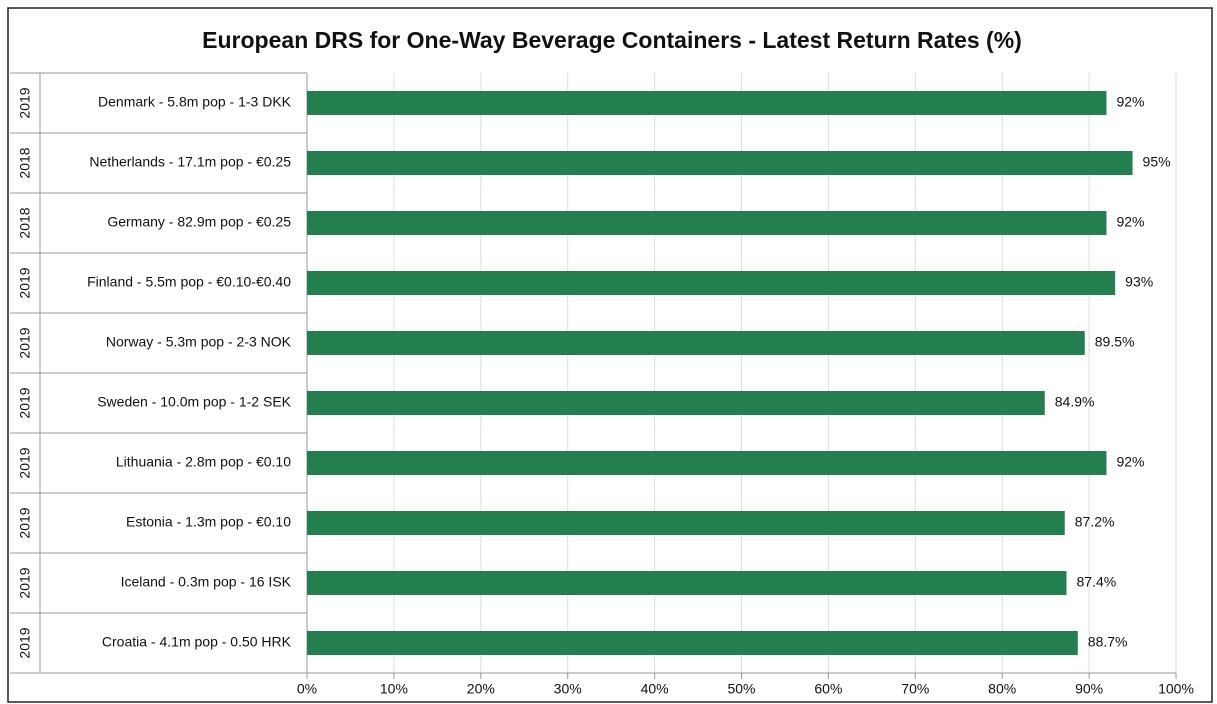 This screenshot has width=1217, height=704. Describe the element at coordinates (189, 282) in the screenshot. I see `y-tick-label: Finland - 5.5m pop - €0.10-€0.40` at that location.